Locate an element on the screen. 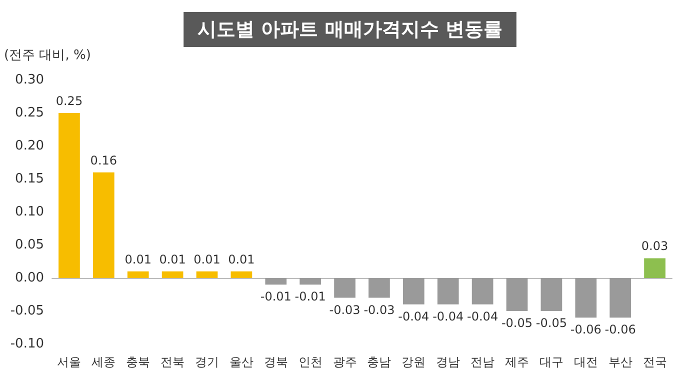  y-tick-label: 0.30 is located at coordinates (29, 80).